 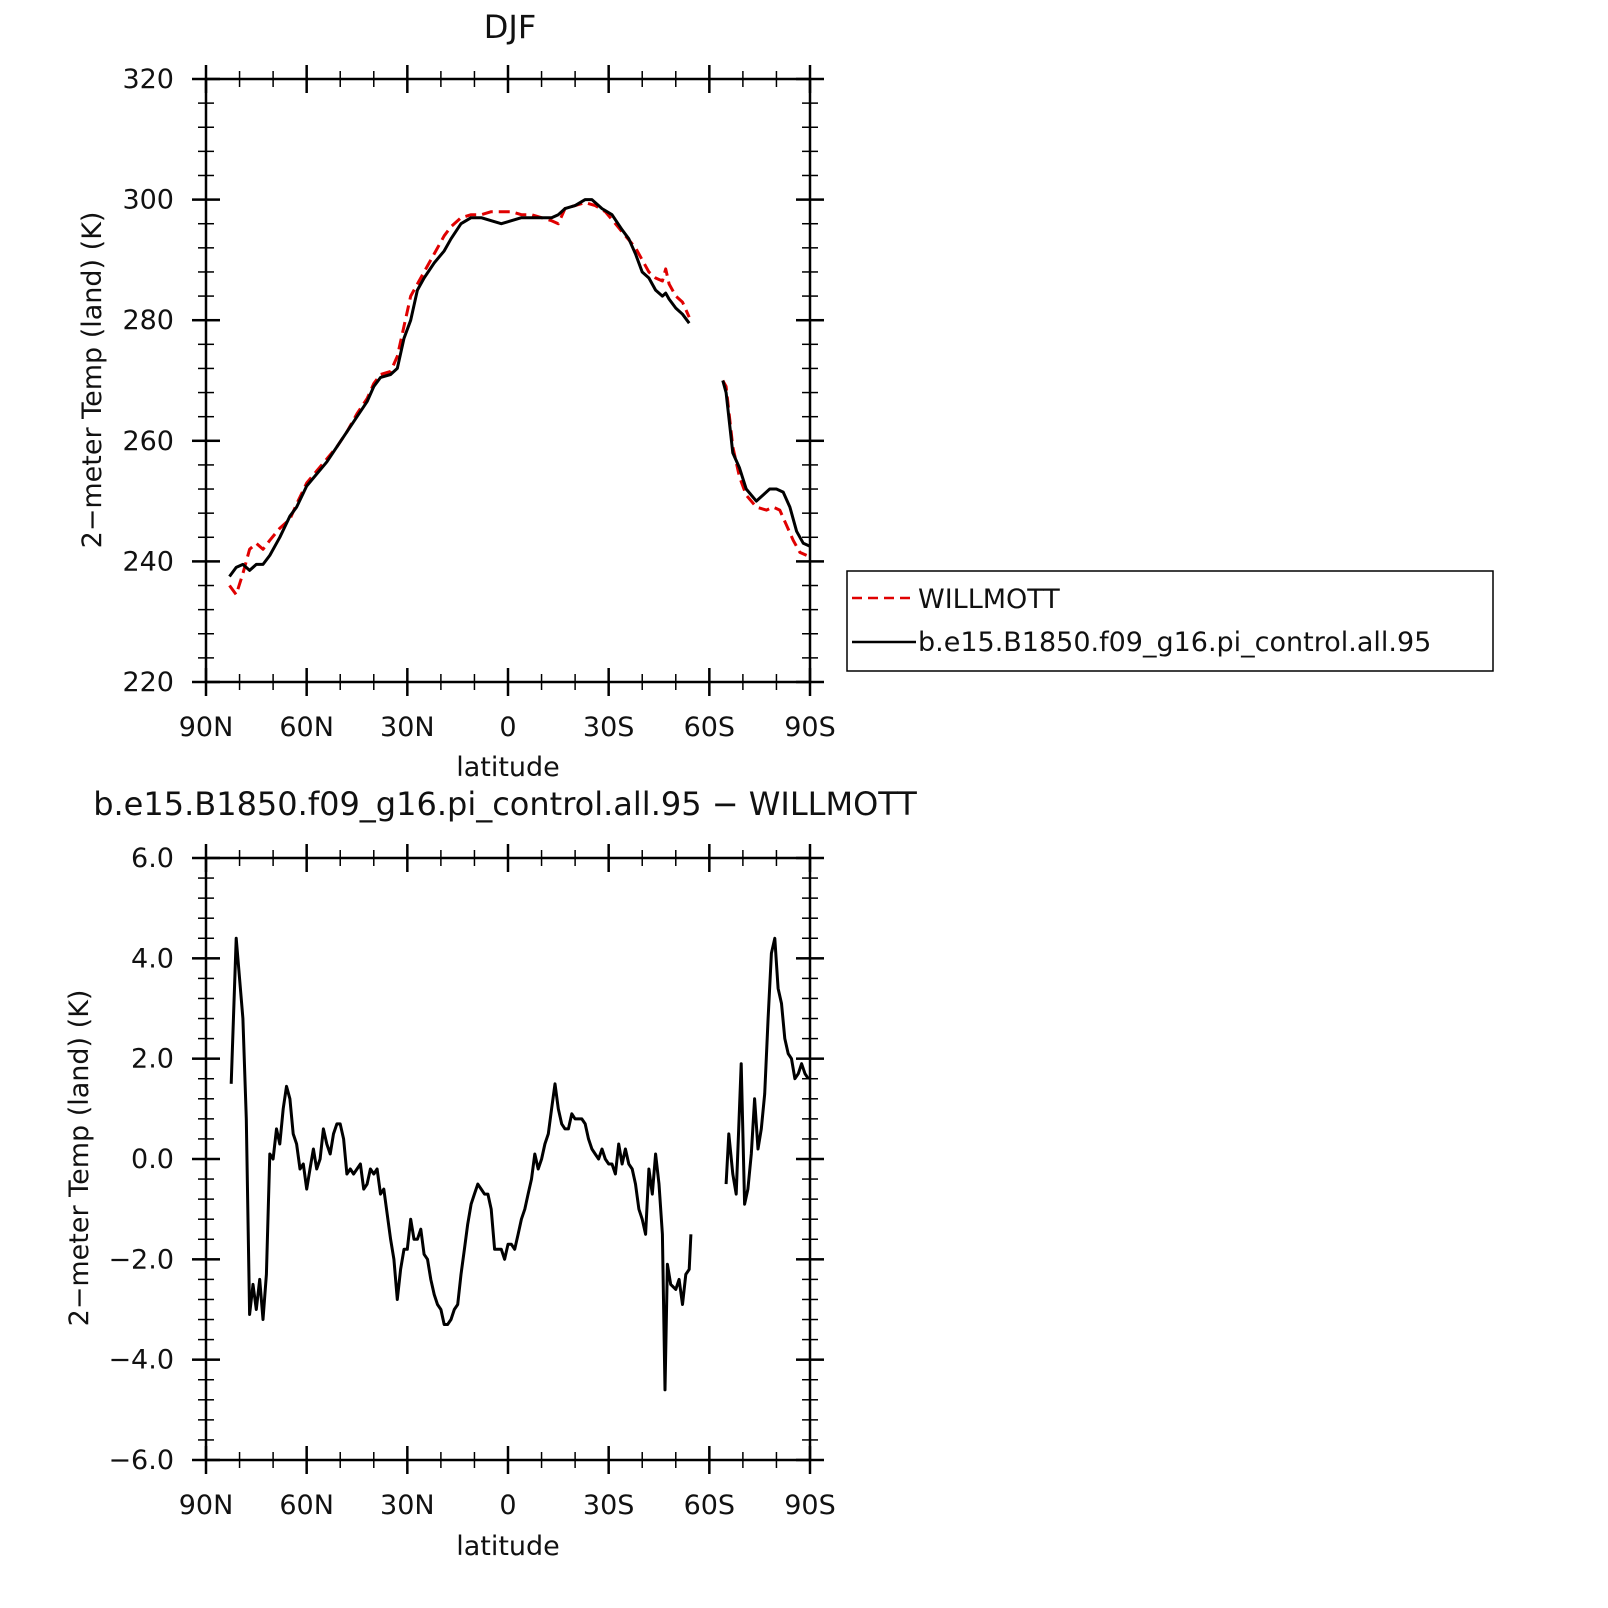 I want to click on y-tick-label: 320, so click(x=148, y=79).